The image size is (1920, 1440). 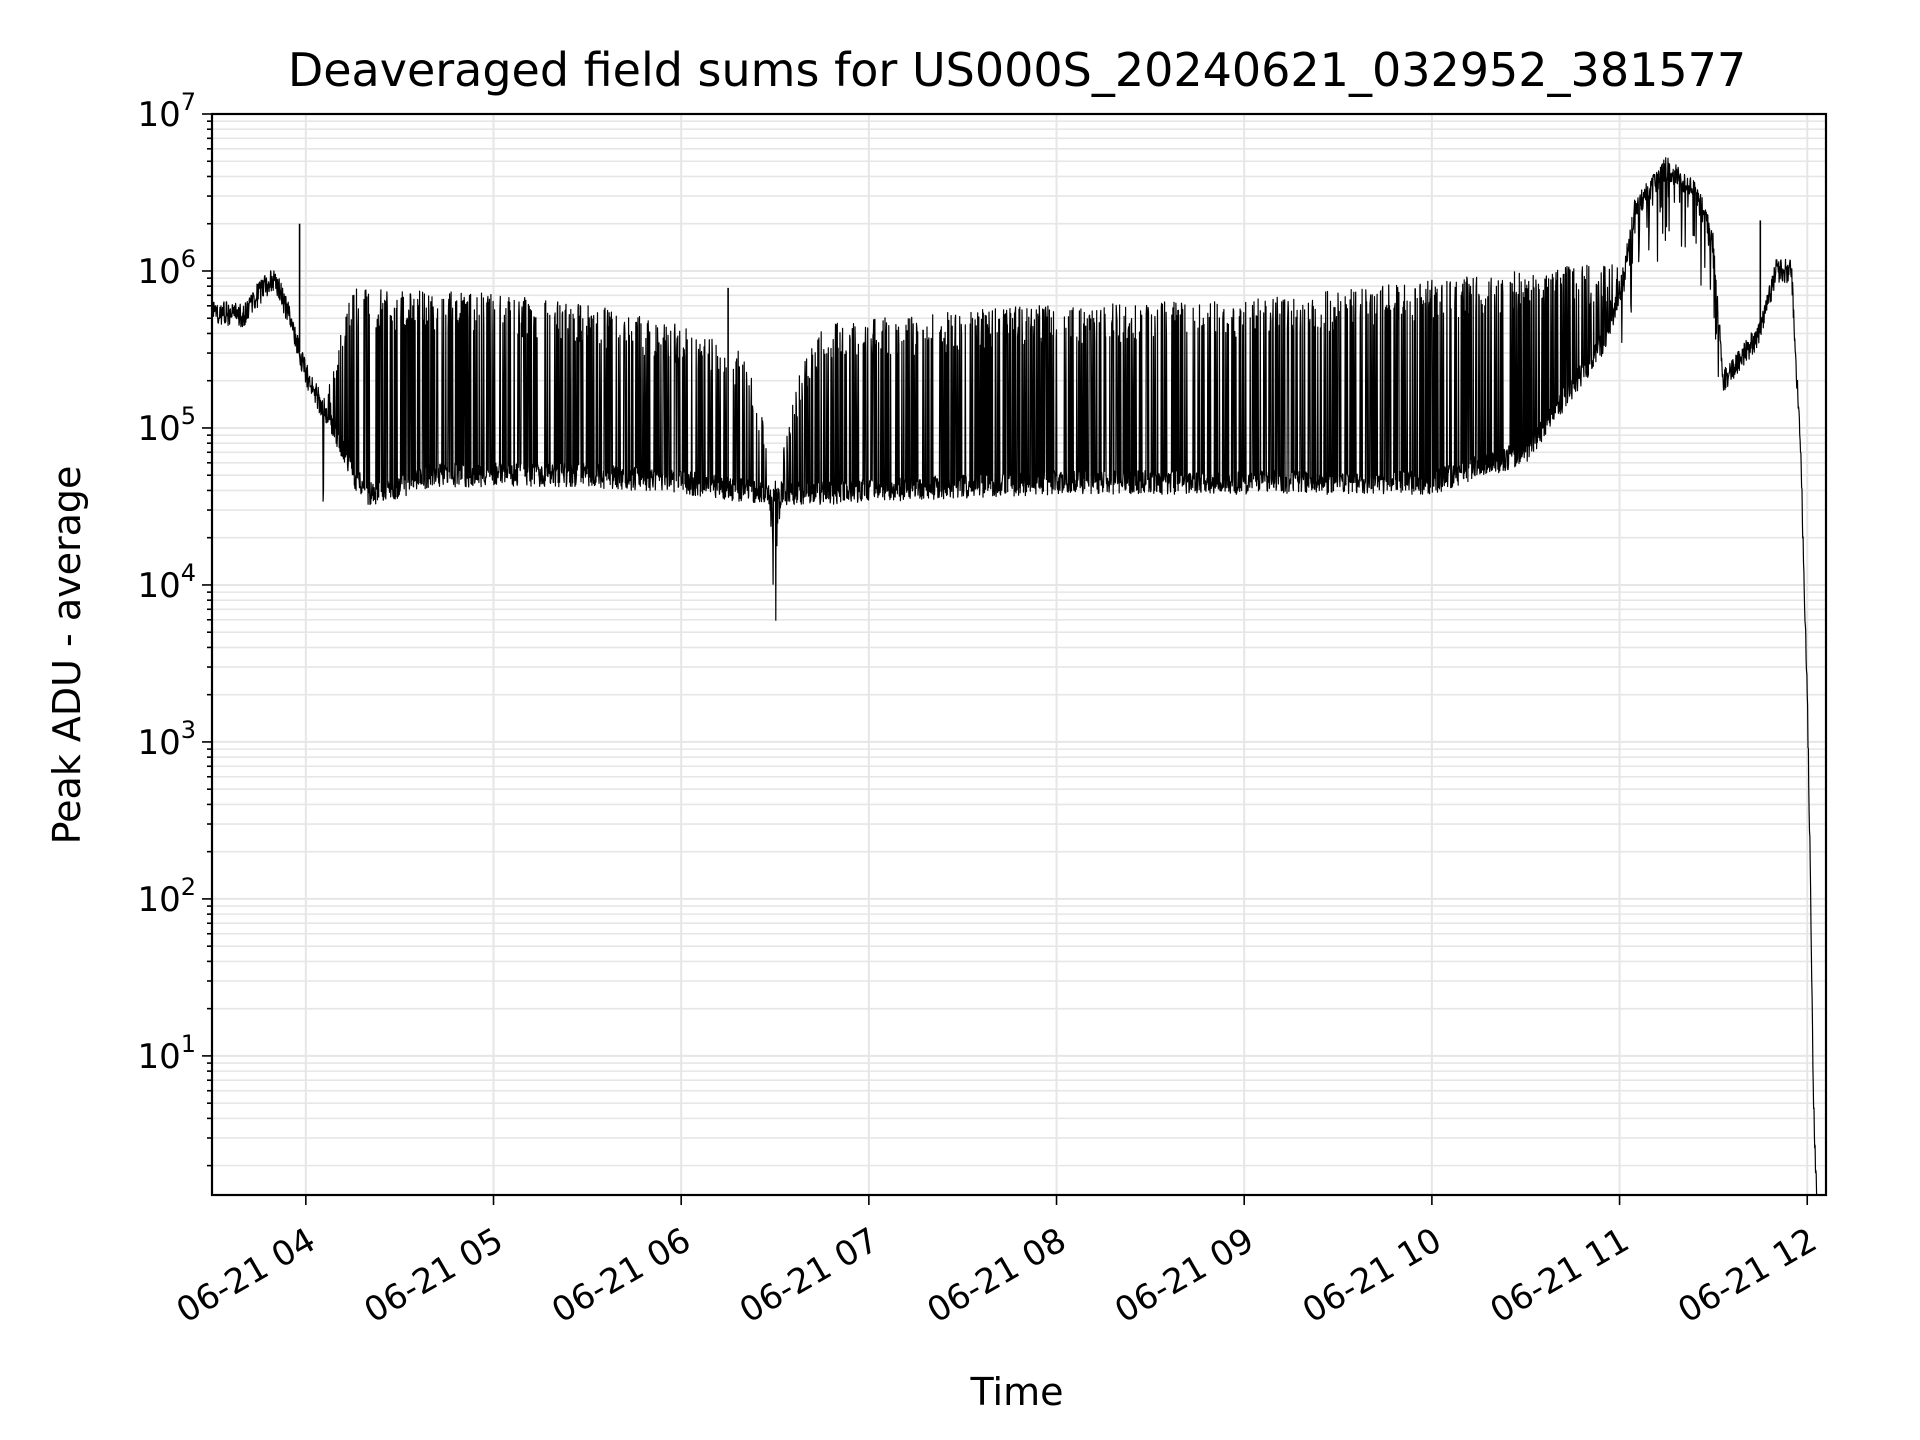 I want to click on y-tick-label: 10¹, so click(x=166, y=1053).